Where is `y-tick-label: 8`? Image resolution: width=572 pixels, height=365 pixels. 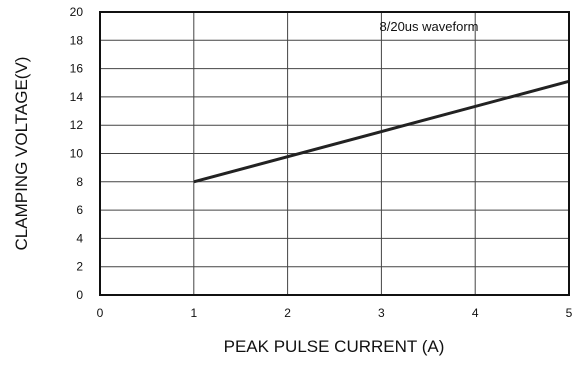
y-tick-label: 8 is located at coordinates (79, 182).